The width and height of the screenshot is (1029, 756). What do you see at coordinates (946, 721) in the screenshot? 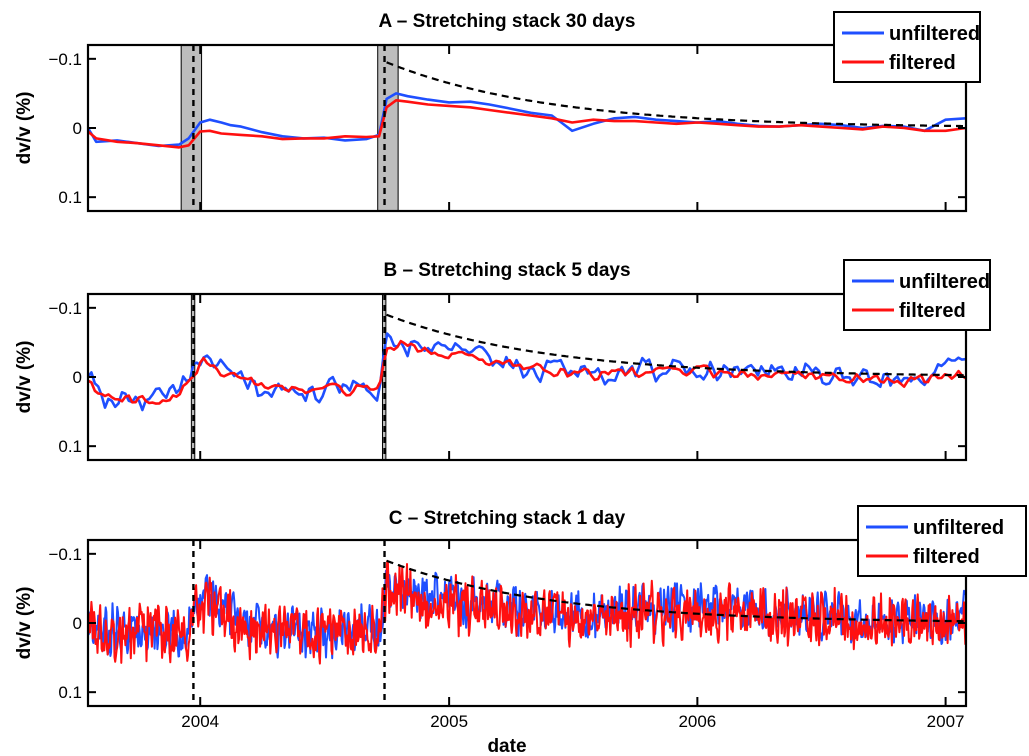
I see `x-tick-label: 2007` at bounding box center [946, 721].